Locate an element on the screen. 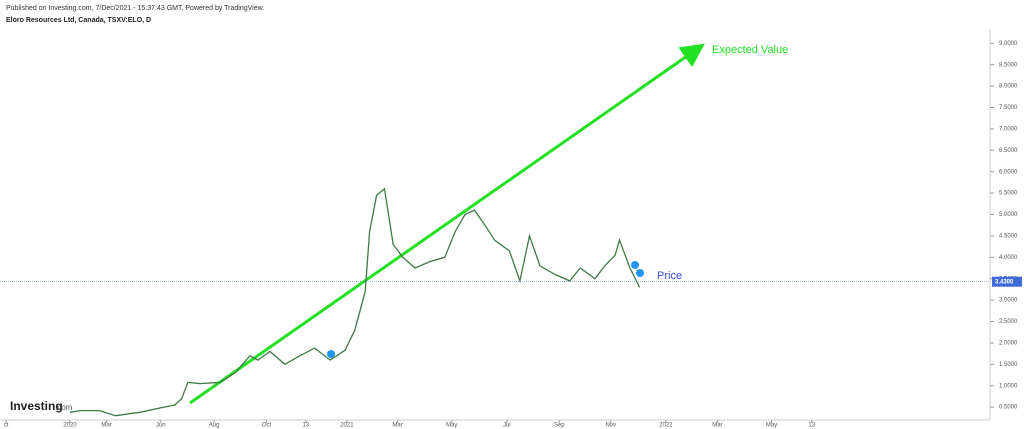  x-tick-label: 2022 is located at coordinates (666, 426).